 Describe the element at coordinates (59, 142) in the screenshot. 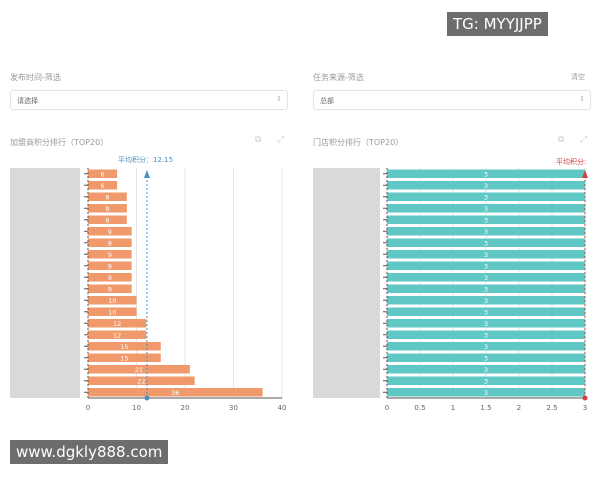

I see `franchise-chart-title: 加盟商积分排行（TOP20）` at that location.